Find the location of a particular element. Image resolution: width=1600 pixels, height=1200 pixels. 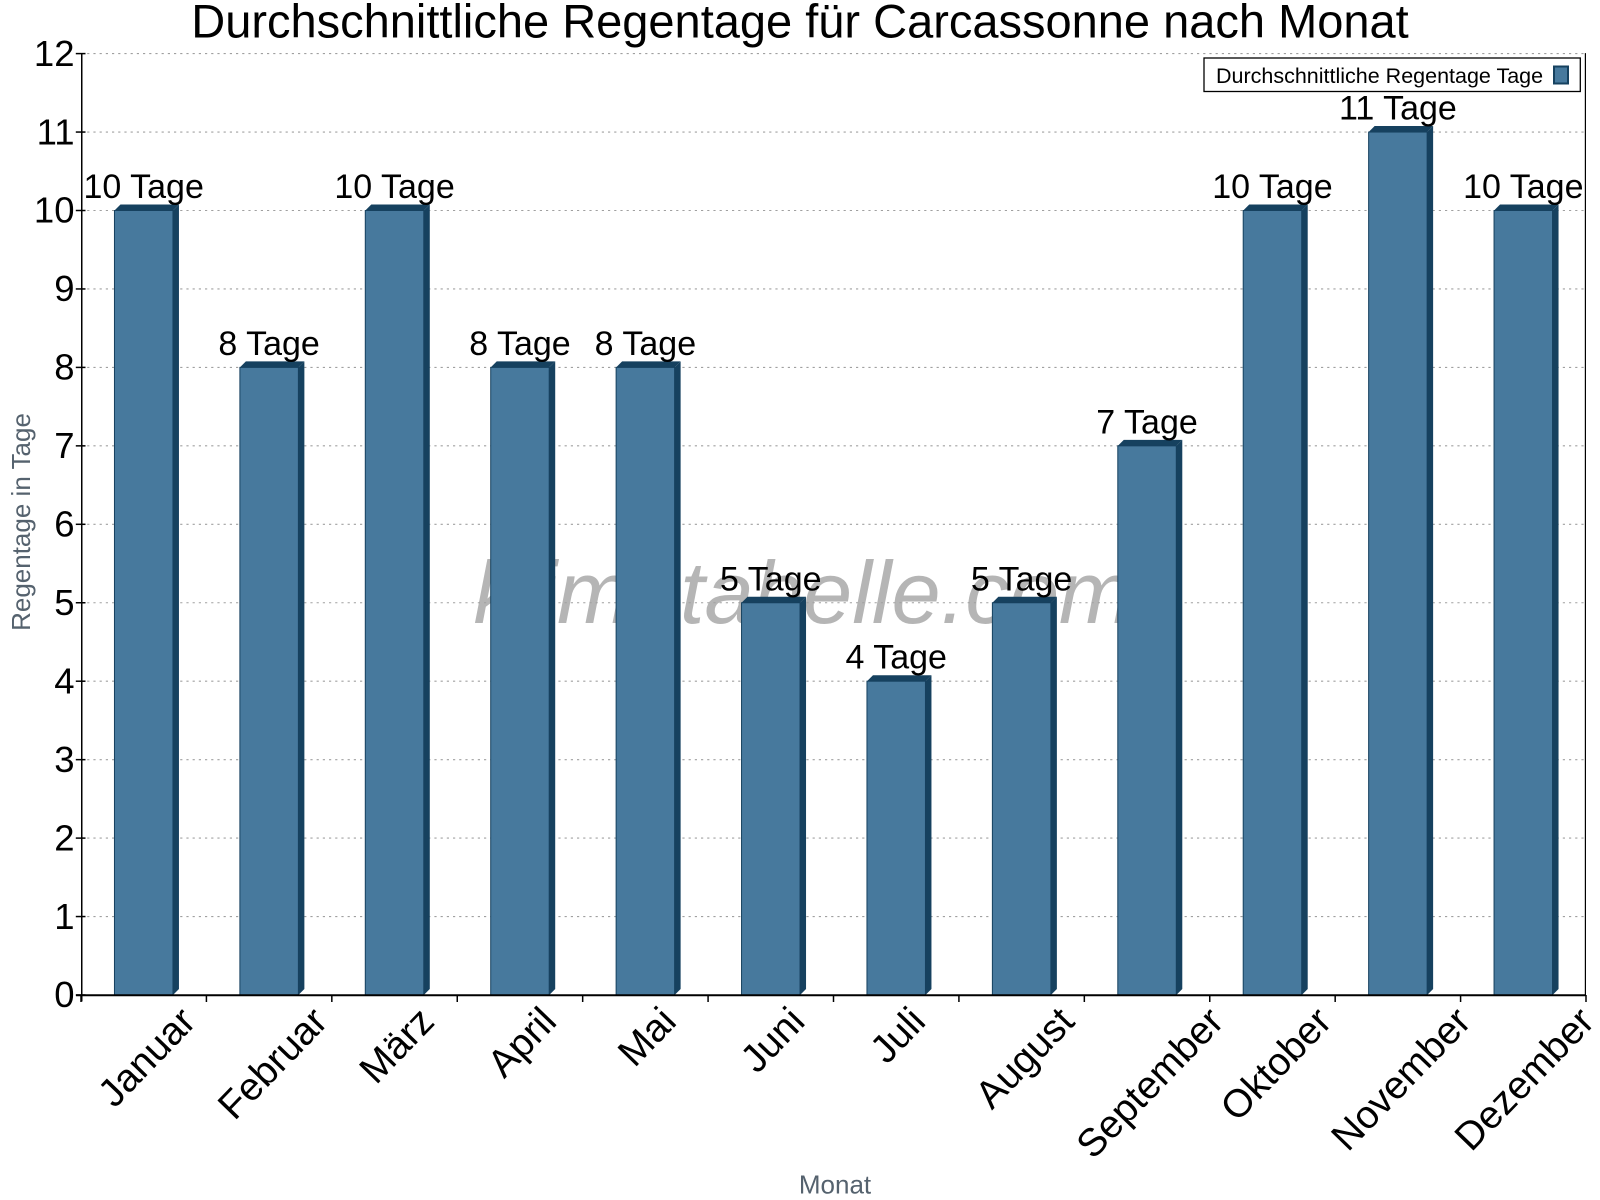

svg-text: 11 Tage is located at coordinates (1398, 109).